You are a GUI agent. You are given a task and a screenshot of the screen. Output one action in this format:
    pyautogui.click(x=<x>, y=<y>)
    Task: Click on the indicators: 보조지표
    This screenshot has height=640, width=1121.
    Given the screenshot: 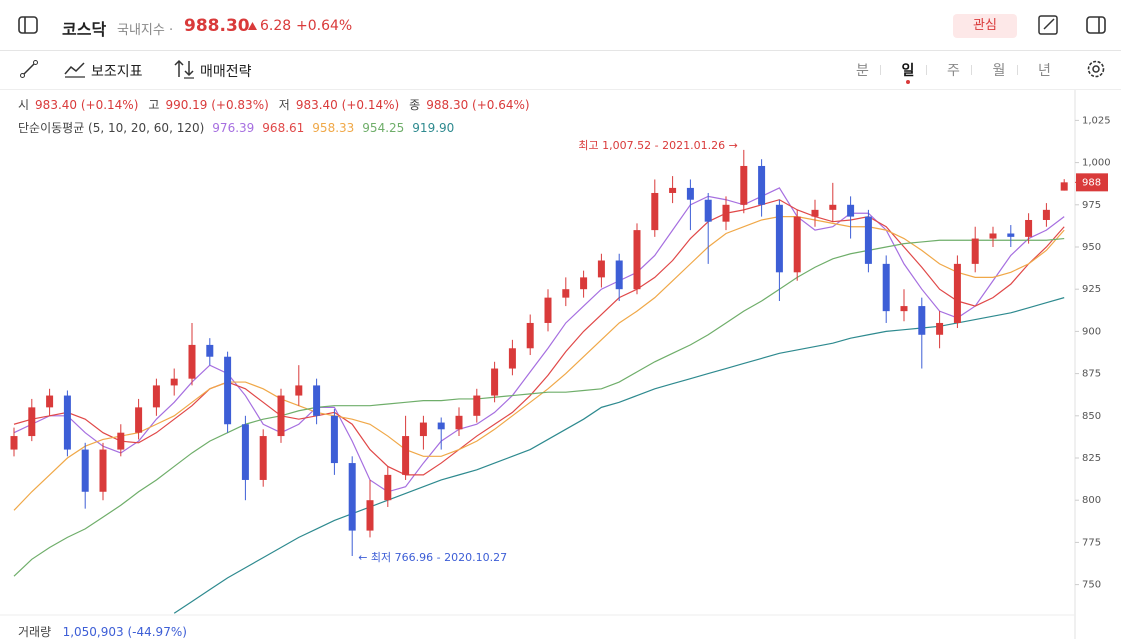 What is the action you would take?
    pyautogui.click(x=117, y=72)
    